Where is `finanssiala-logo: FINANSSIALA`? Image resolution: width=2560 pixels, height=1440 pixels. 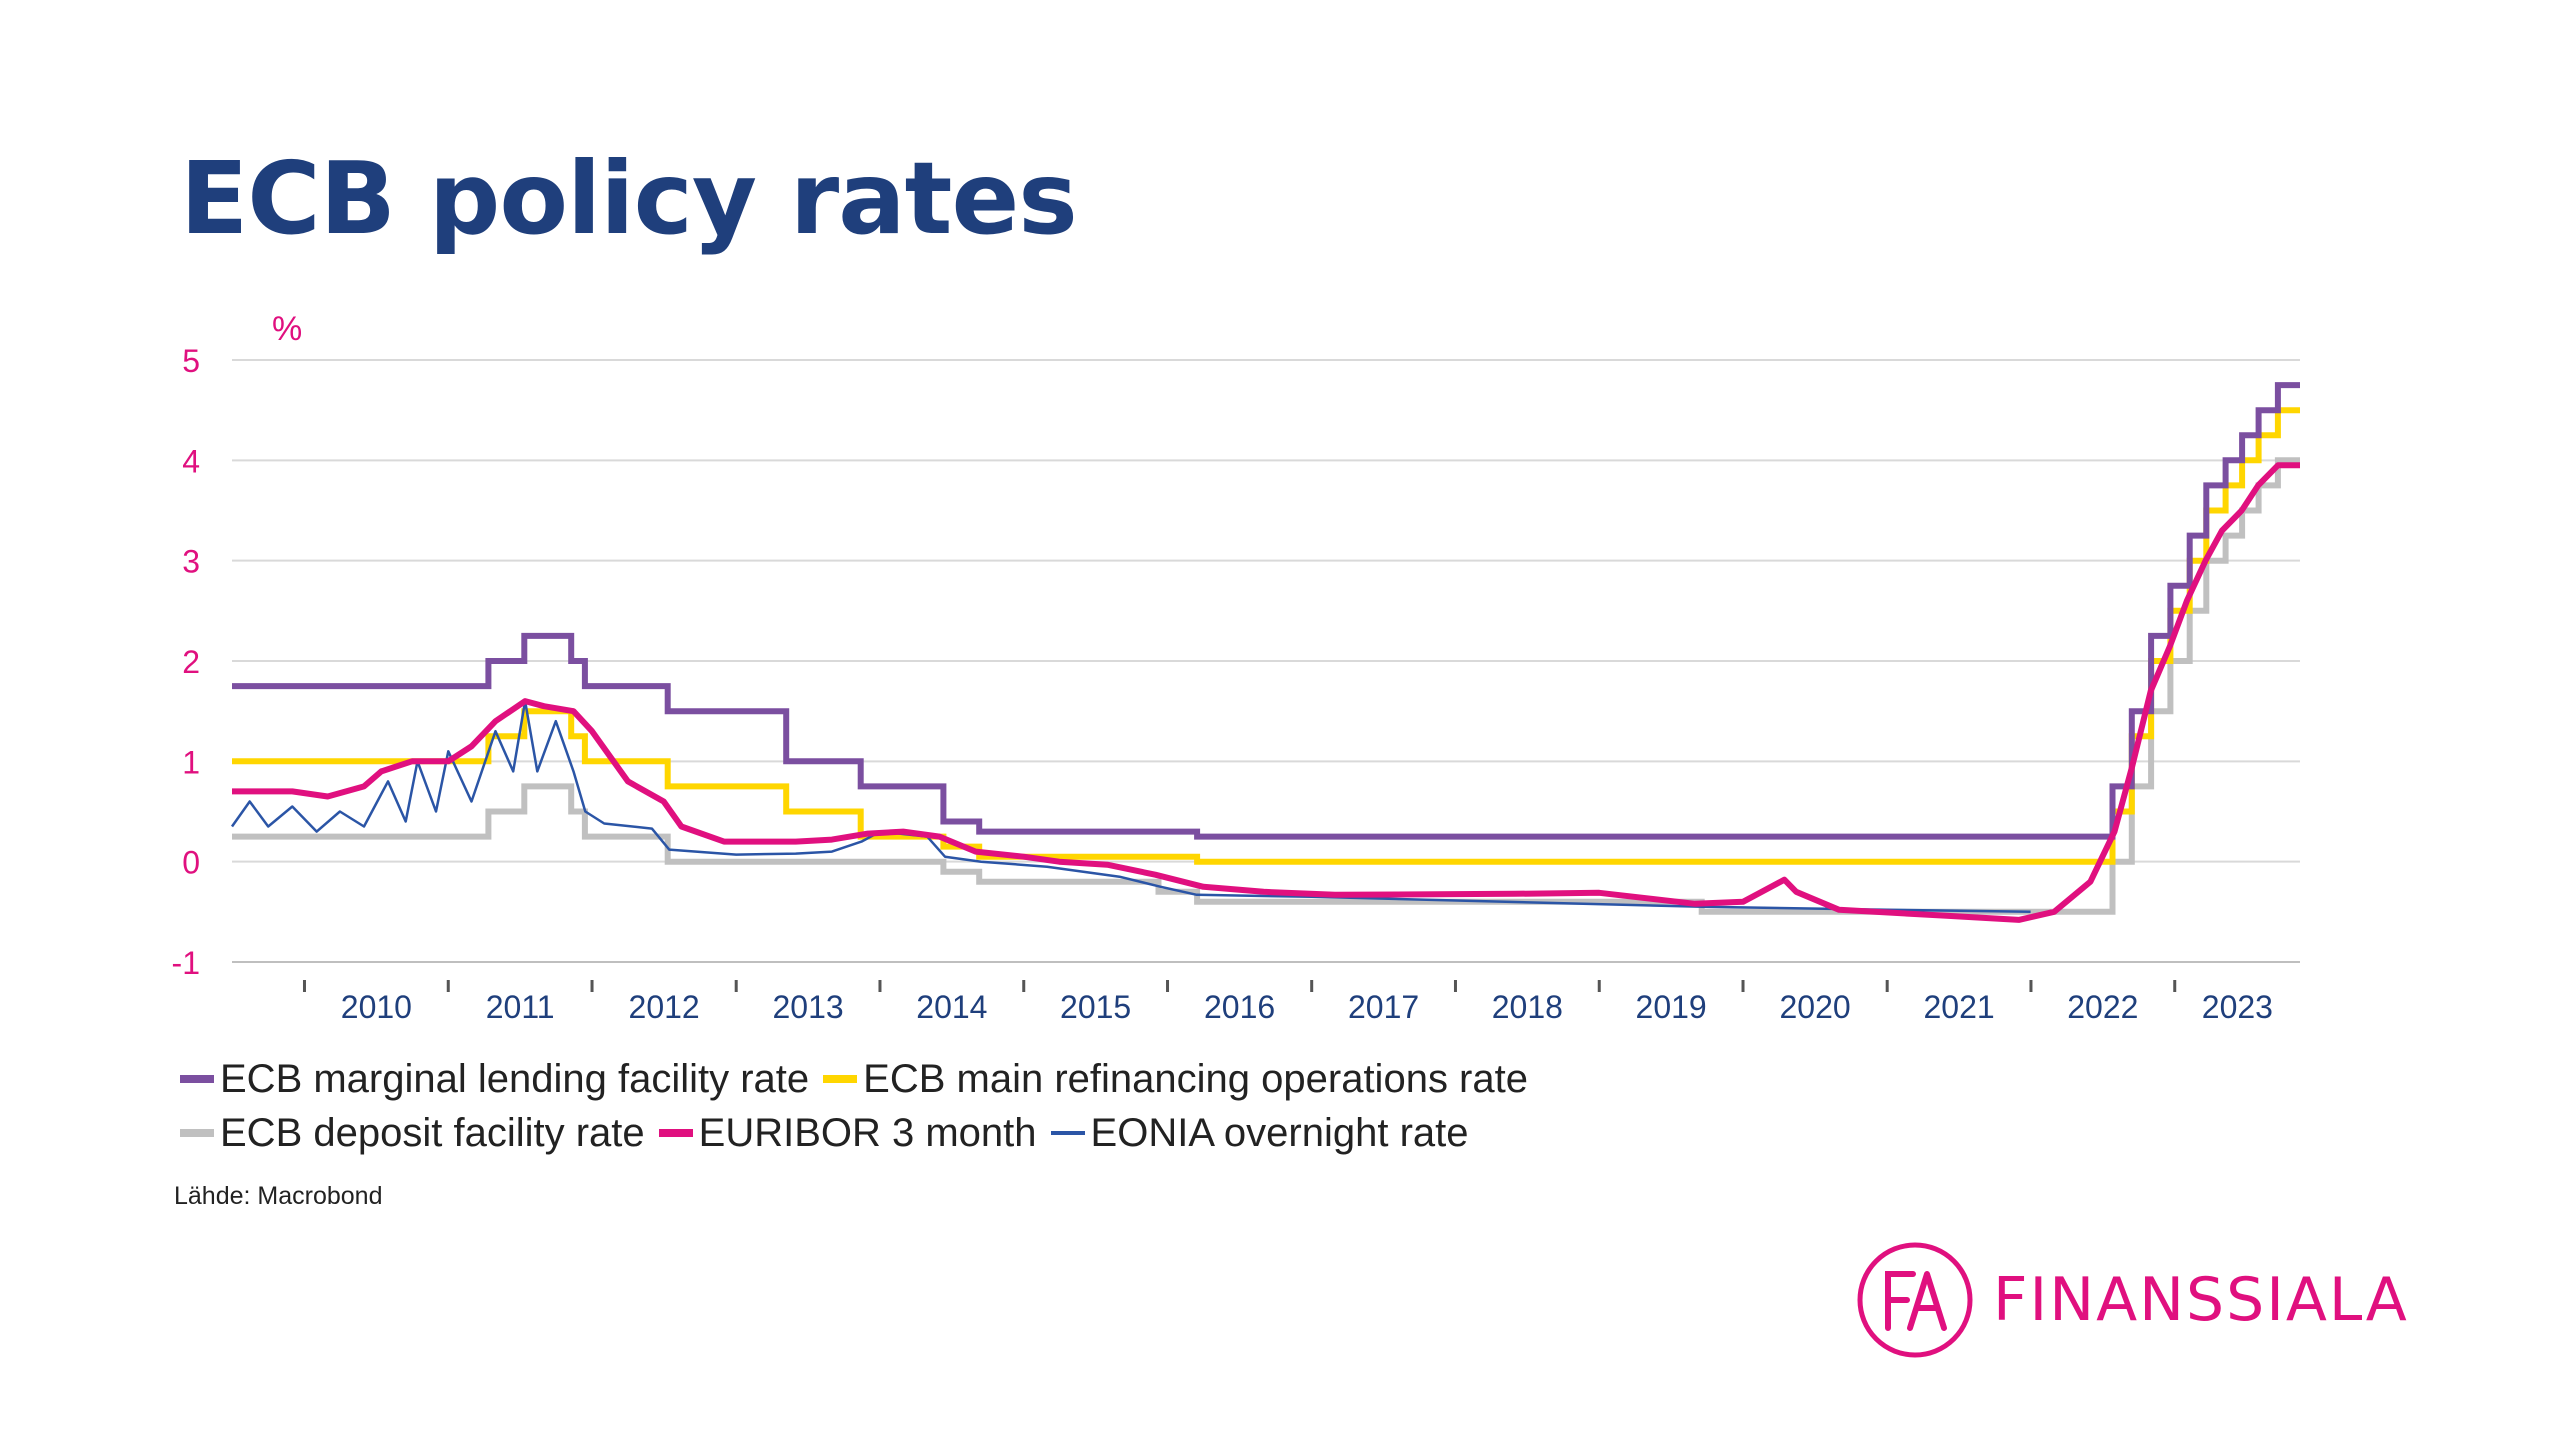
finanssiala-logo: FINANSSIALA is located at coordinates (2132, 1300).